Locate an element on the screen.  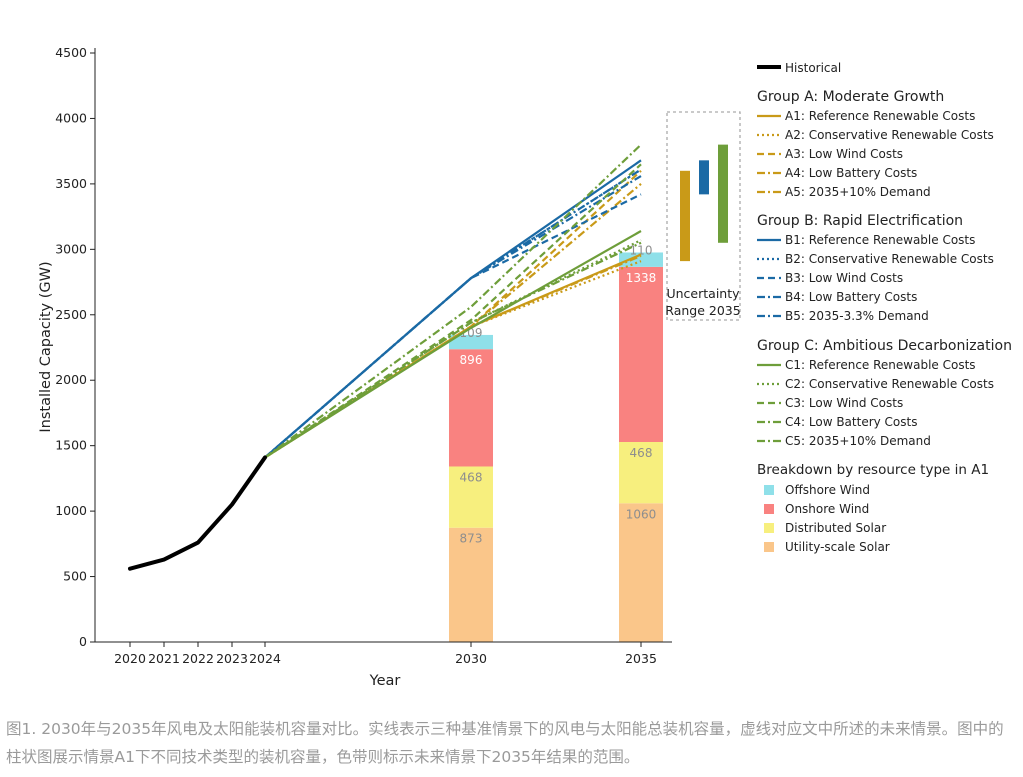
legend-label-a4: A4: Low Battery Costs is located at coordinates (851, 173).